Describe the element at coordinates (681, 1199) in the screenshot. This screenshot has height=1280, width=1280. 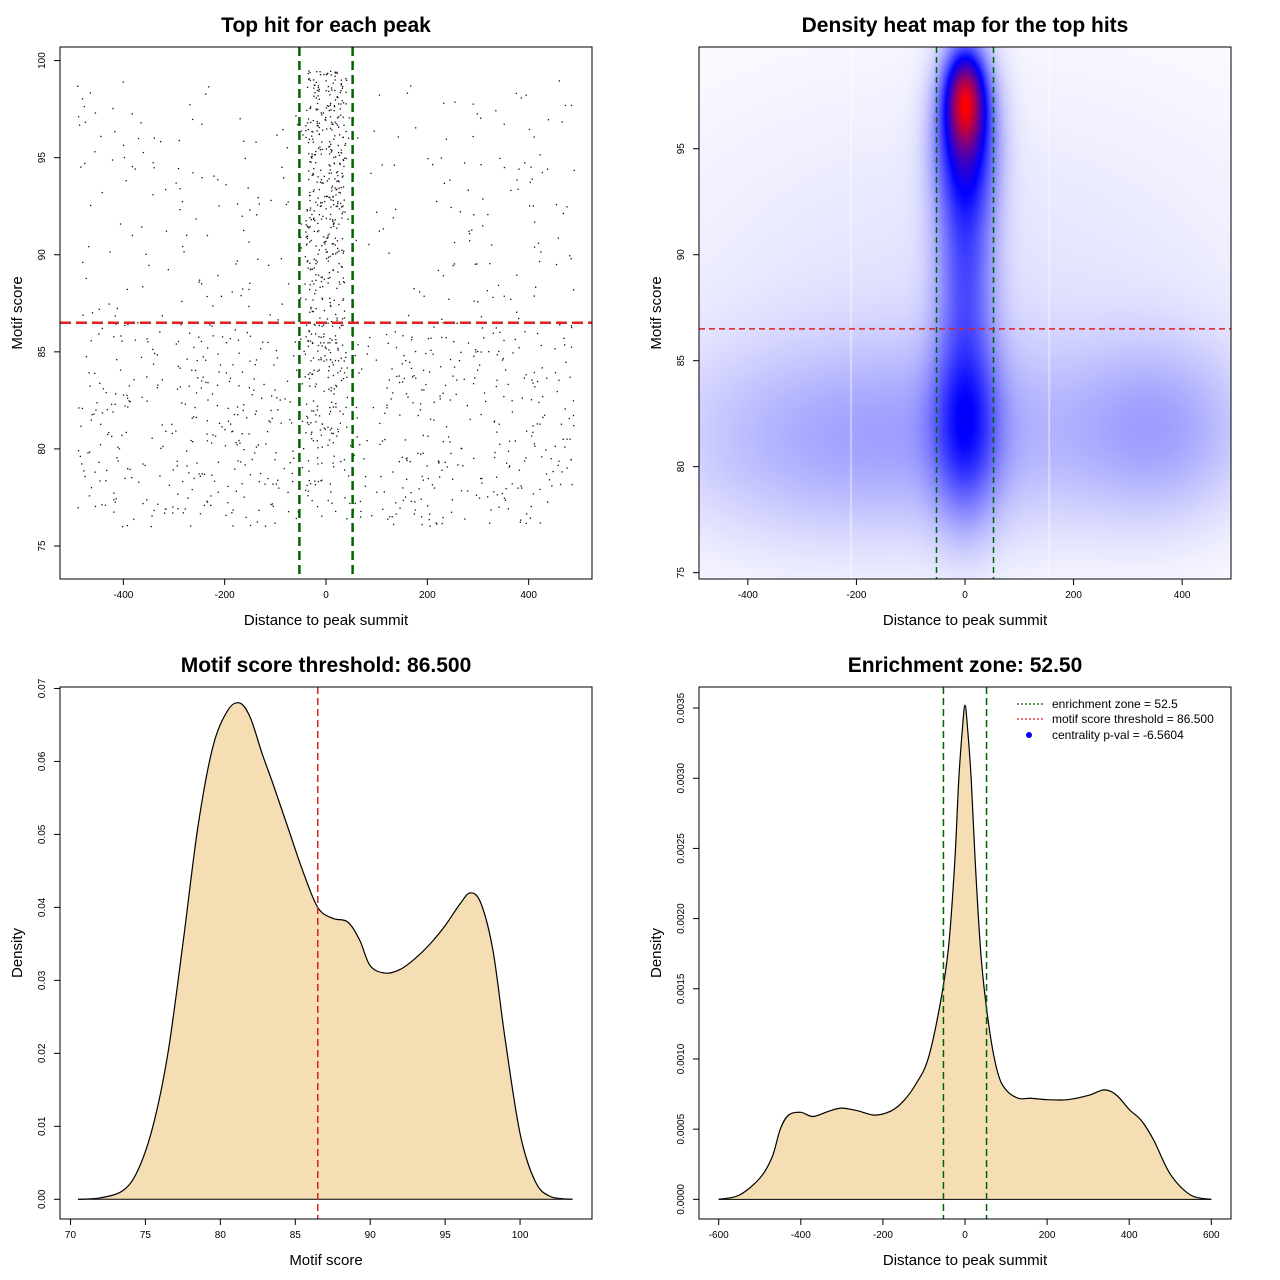
I see `distance-density-y-tick-label: 0.0000` at that location.